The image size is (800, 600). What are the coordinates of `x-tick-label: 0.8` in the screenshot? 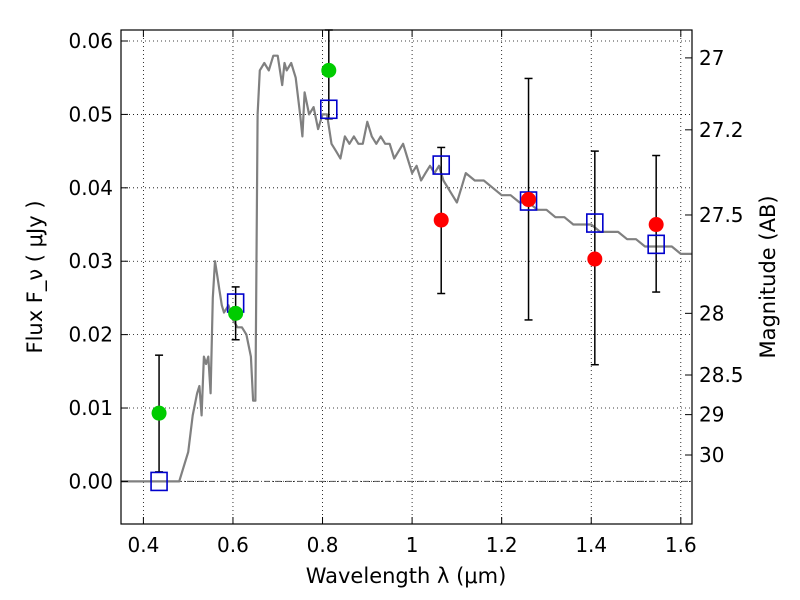 It's located at (323, 545).